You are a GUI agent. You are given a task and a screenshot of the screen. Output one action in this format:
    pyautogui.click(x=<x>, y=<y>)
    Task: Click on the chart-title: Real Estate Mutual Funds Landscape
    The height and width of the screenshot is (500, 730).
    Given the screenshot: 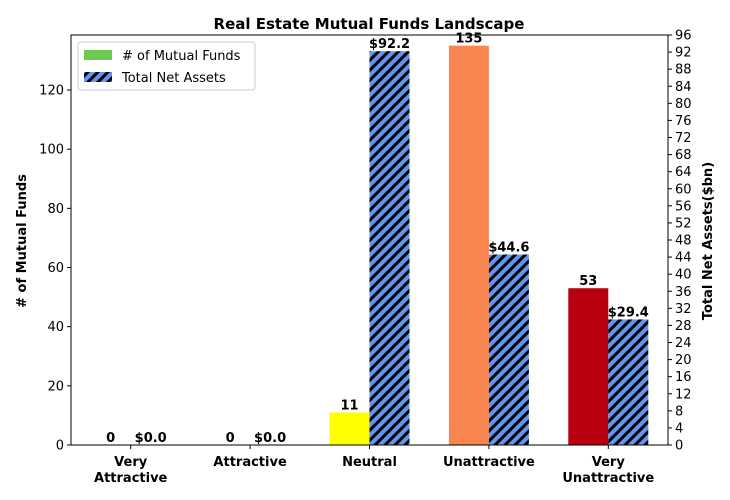 What is the action you would take?
    pyautogui.click(x=369, y=24)
    